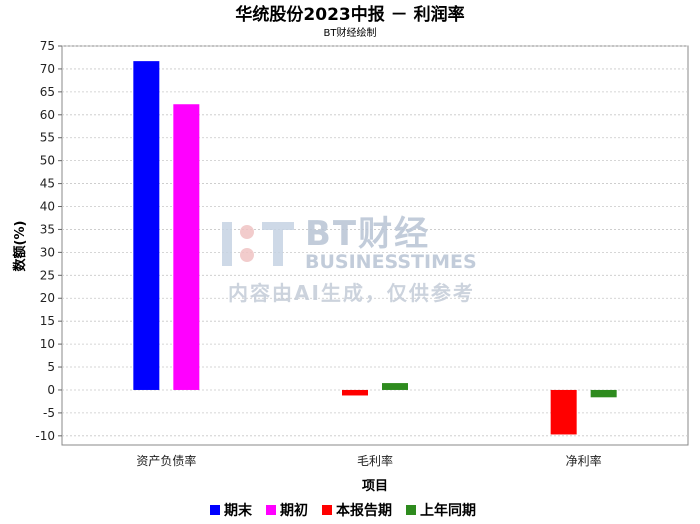 Image resolution: width=700 pixels, height=524 pixels. I want to click on y-tick-label: 55, so click(47, 138).